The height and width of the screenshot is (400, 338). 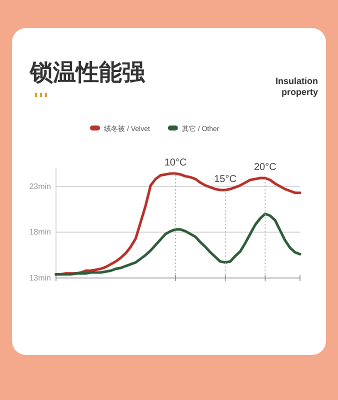 What do you see at coordinates (297, 86) in the screenshot?
I see `chart-subtitle: Insulation property` at bounding box center [297, 86].